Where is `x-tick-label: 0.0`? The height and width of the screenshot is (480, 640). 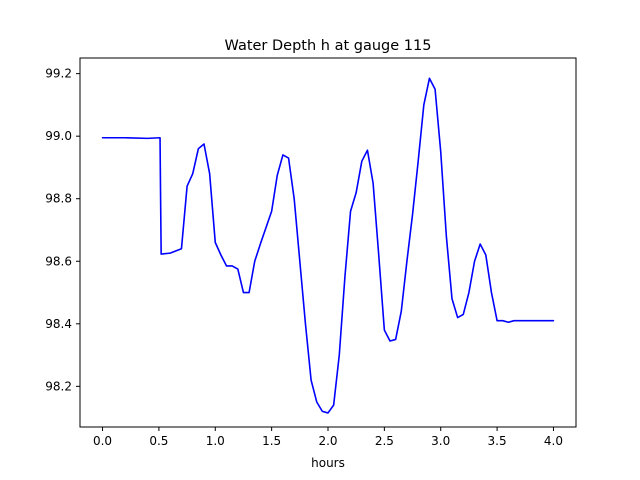
x-tick-label: 0.0 is located at coordinates (102, 441).